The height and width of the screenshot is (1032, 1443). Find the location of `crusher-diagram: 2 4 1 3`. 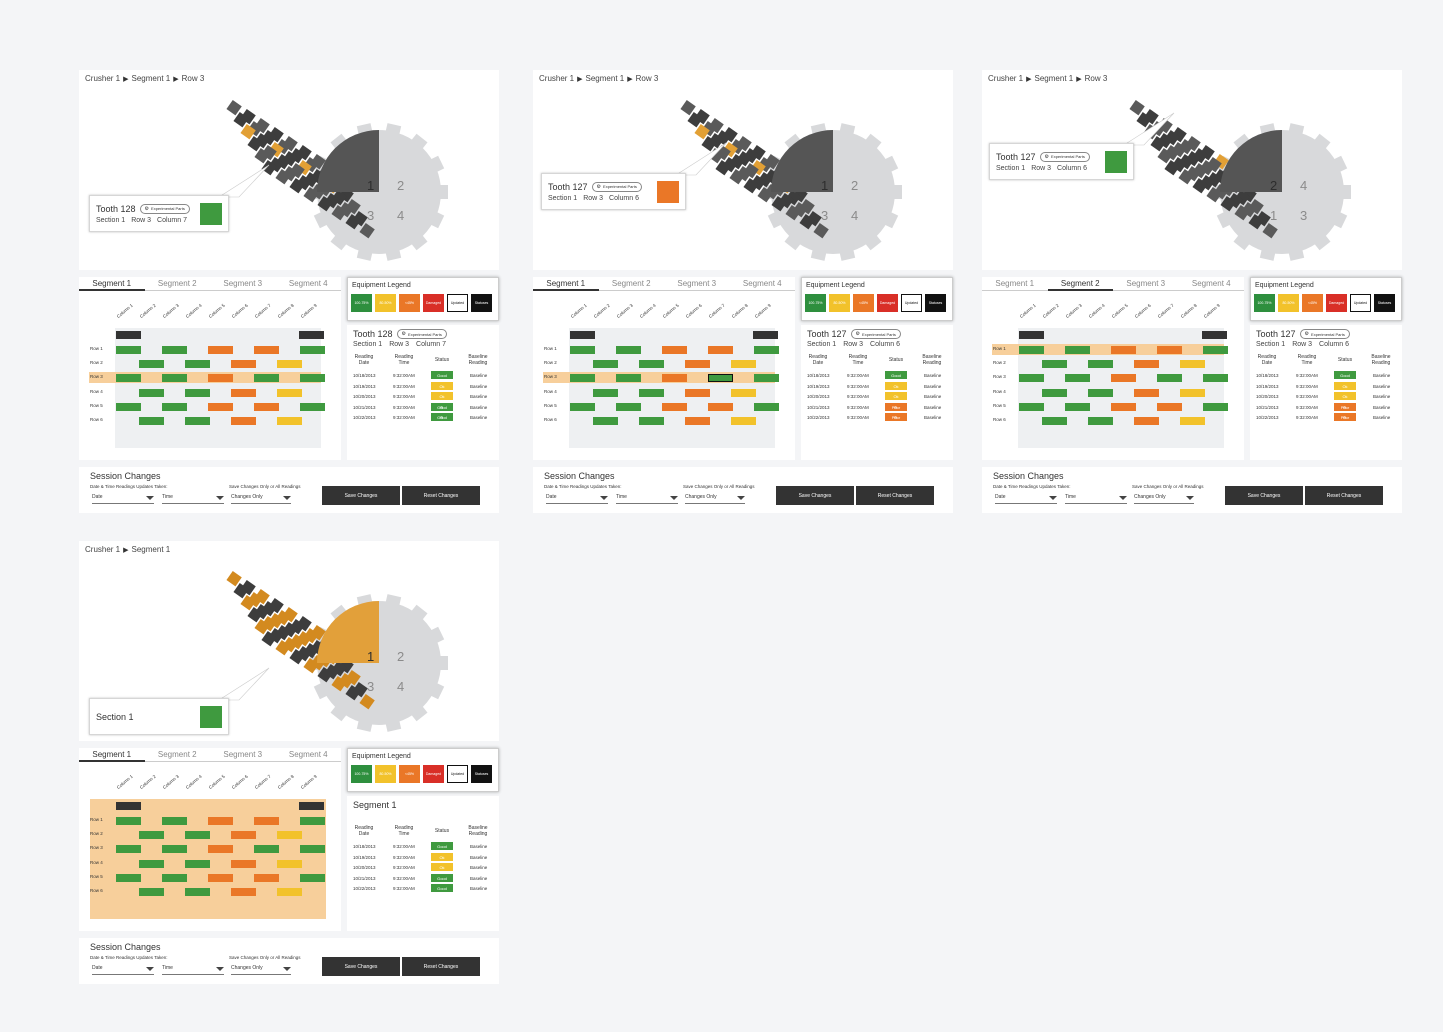

crusher-diagram: 2 4 1 3 is located at coordinates (1192, 170).